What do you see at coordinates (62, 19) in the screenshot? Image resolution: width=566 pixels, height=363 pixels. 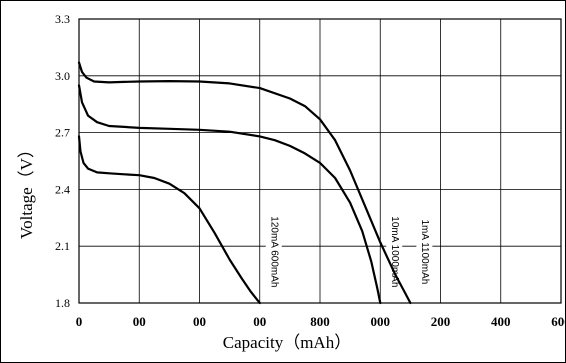 I see `y-tick-label: 3.3` at bounding box center [62, 19].